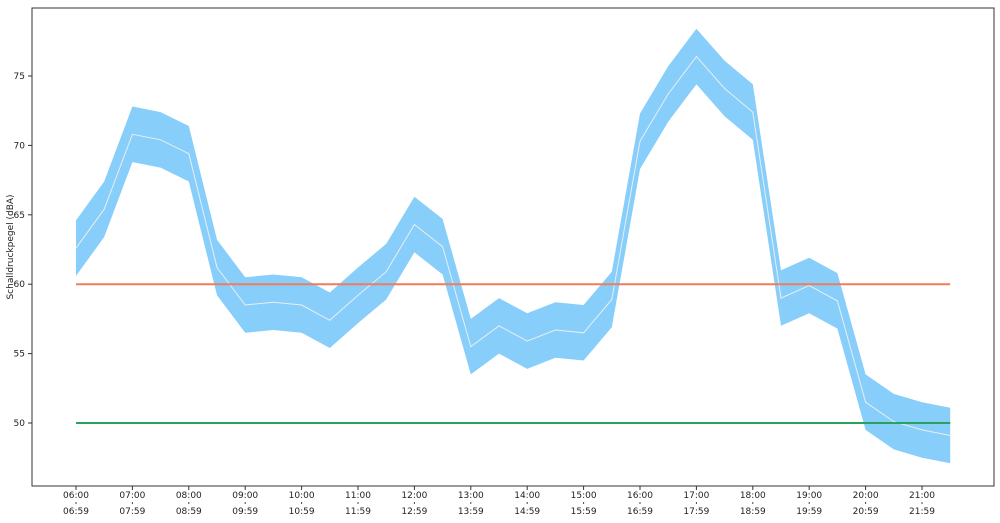 This screenshot has width=1000, height=523. What do you see at coordinates (358, 512) in the screenshot?
I see `x-tick-label-end: 11:59` at bounding box center [358, 512].